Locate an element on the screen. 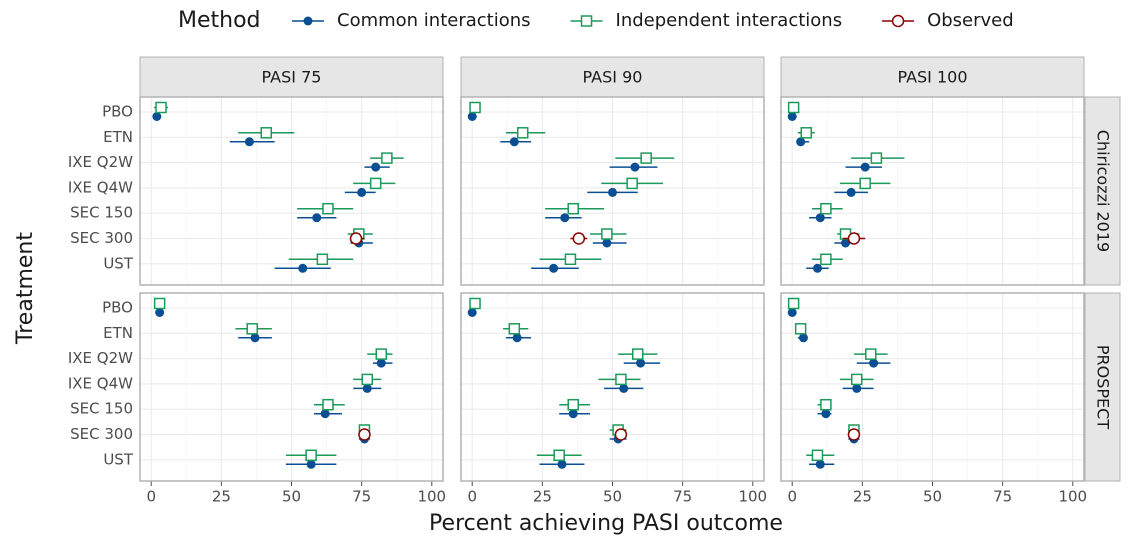  y-tick-label: SEC 150 is located at coordinates (101, 409).